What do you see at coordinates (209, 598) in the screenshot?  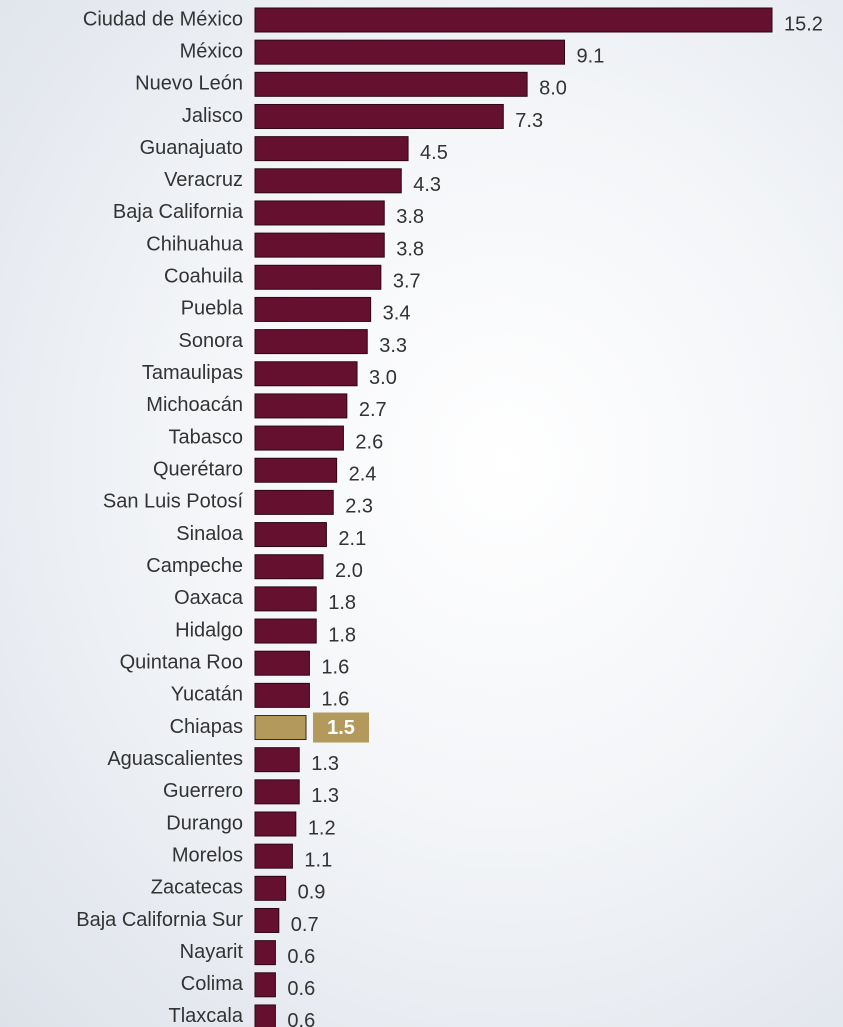 I see `category-label: Oaxaca` at bounding box center [209, 598].